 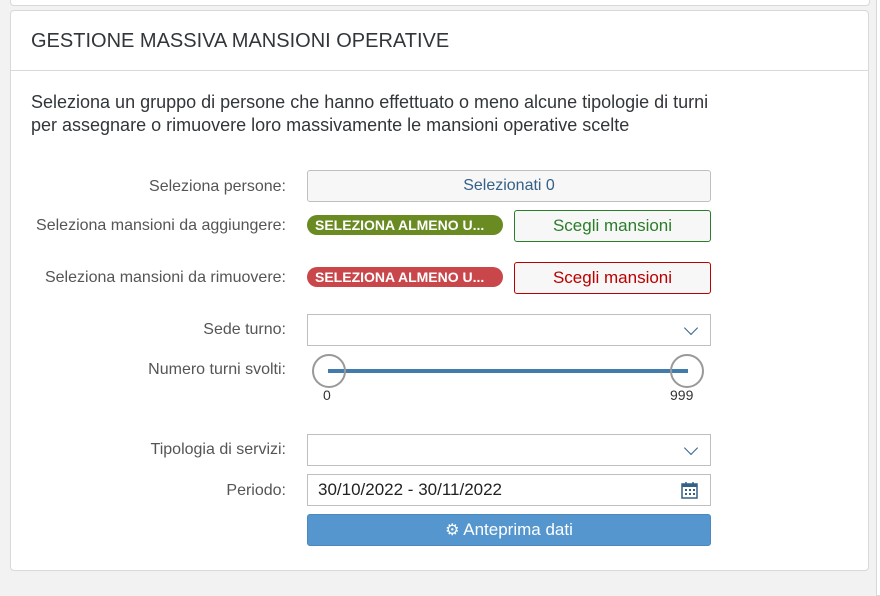 I want to click on slider-handle-min, so click(x=329, y=371).